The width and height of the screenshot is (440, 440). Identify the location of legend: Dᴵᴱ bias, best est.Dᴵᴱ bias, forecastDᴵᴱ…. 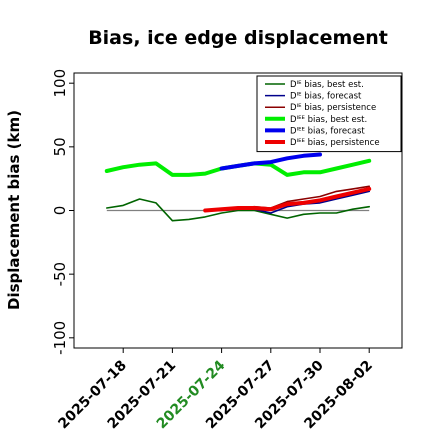
(329, 114).